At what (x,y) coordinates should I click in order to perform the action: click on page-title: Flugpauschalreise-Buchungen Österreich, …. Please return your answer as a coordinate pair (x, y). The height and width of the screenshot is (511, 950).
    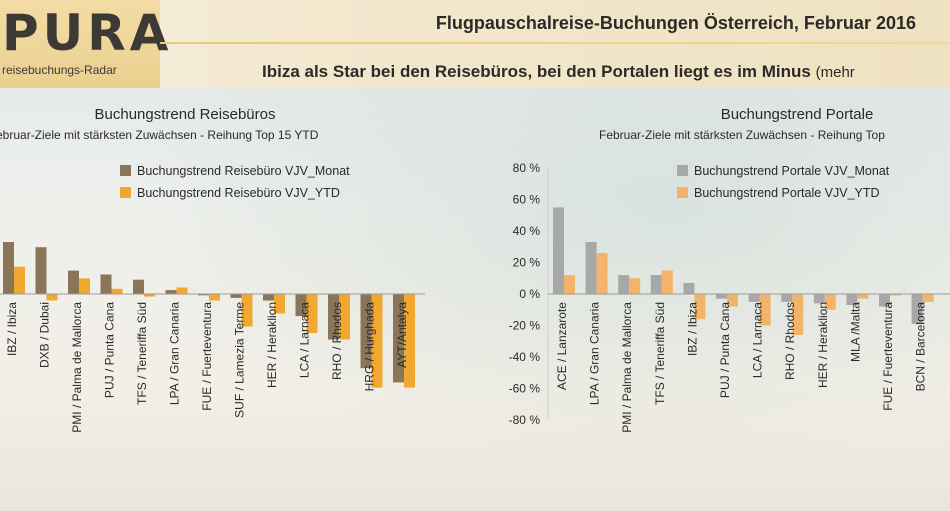
    Looking at the image, I should click on (675, 23).